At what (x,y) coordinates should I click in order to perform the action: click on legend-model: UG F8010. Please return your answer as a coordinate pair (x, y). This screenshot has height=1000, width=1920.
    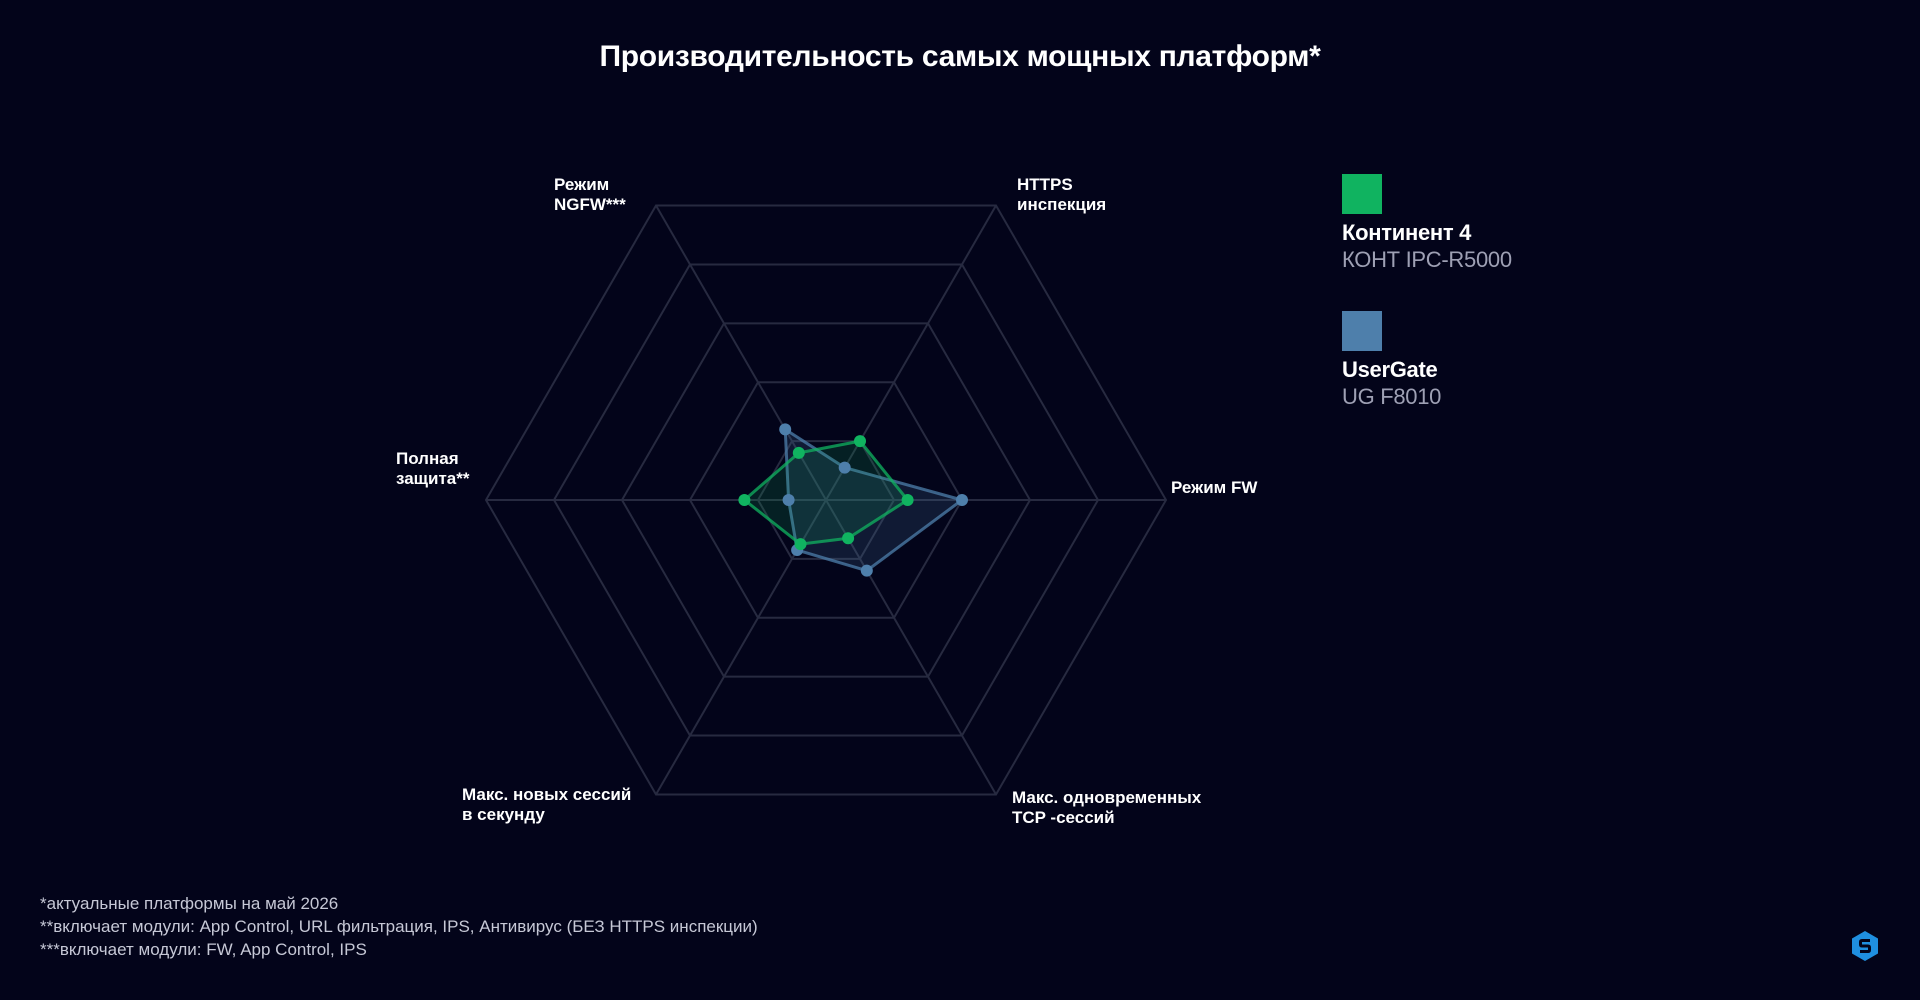
    Looking at the image, I should click on (1392, 396).